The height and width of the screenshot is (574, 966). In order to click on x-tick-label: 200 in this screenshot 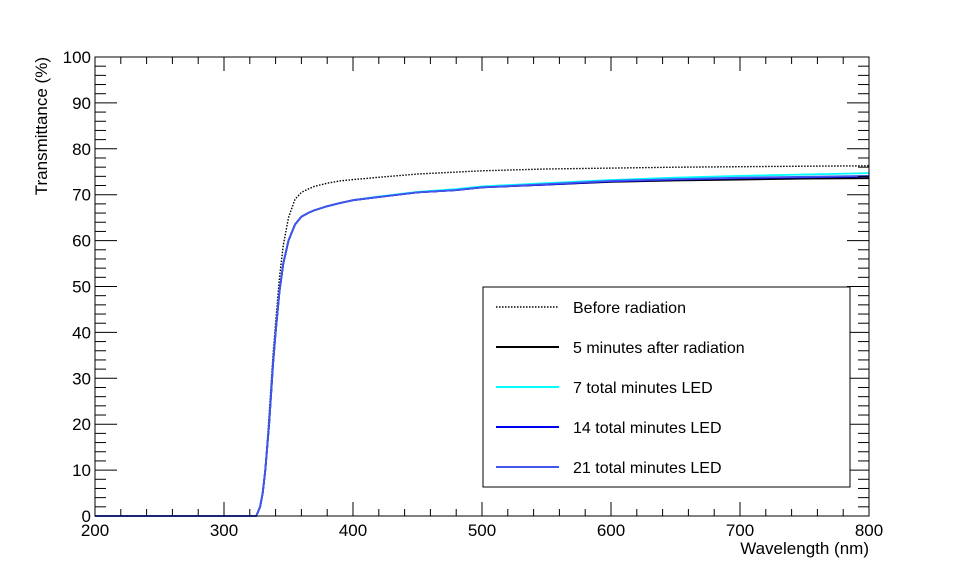, I will do `click(95, 530)`.